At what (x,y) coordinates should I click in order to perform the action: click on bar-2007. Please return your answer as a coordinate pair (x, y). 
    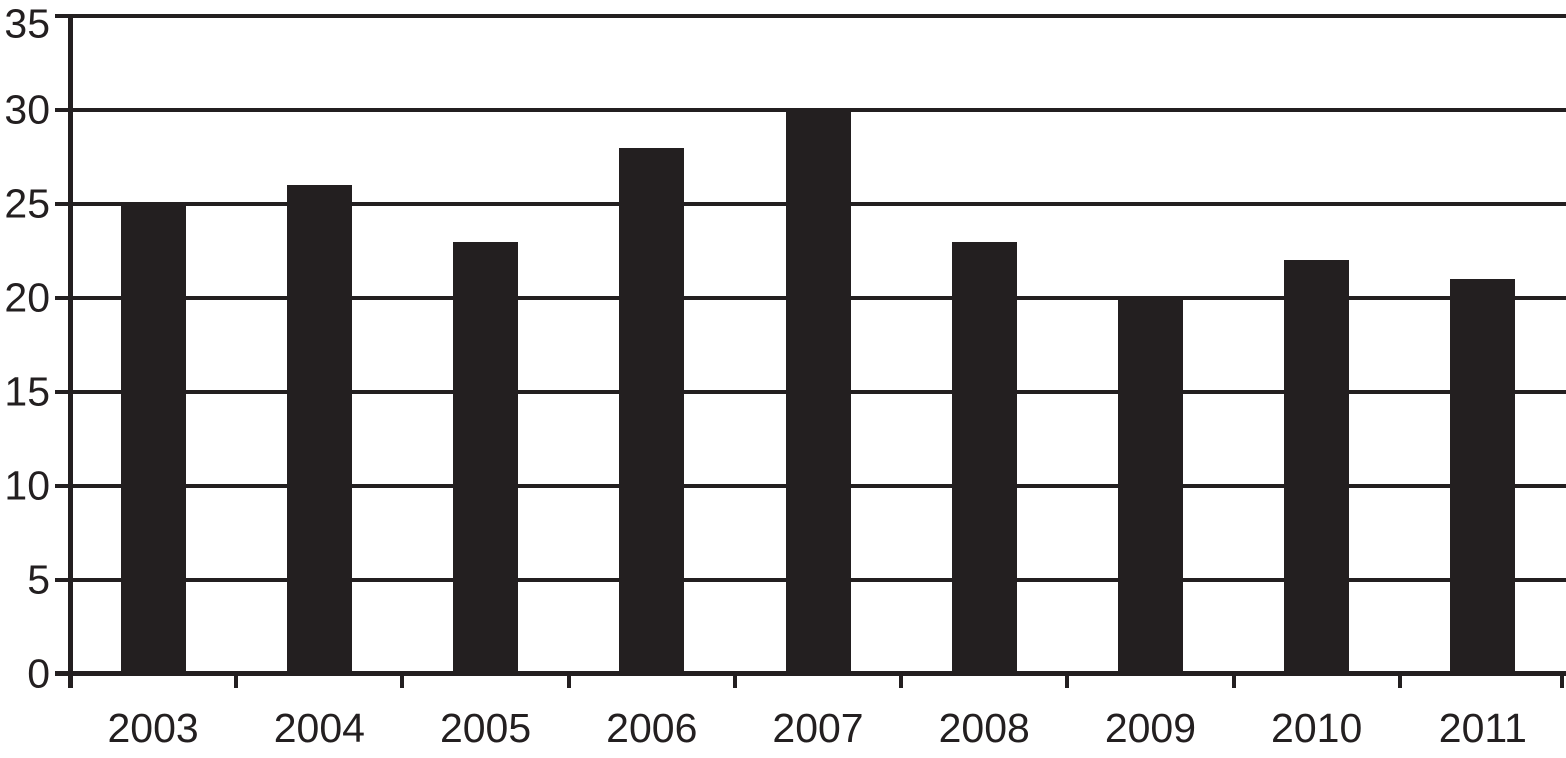
    Looking at the image, I should click on (818, 392).